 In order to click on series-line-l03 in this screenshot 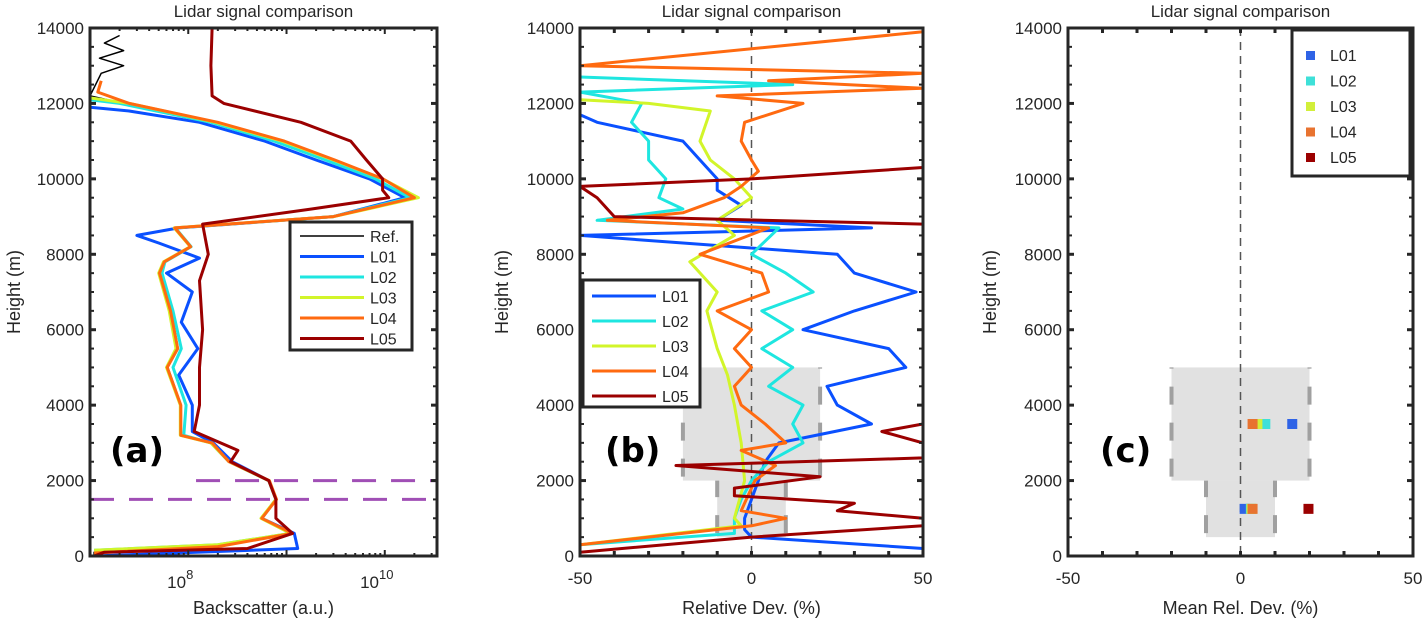, I will do `click(666, 322)`.